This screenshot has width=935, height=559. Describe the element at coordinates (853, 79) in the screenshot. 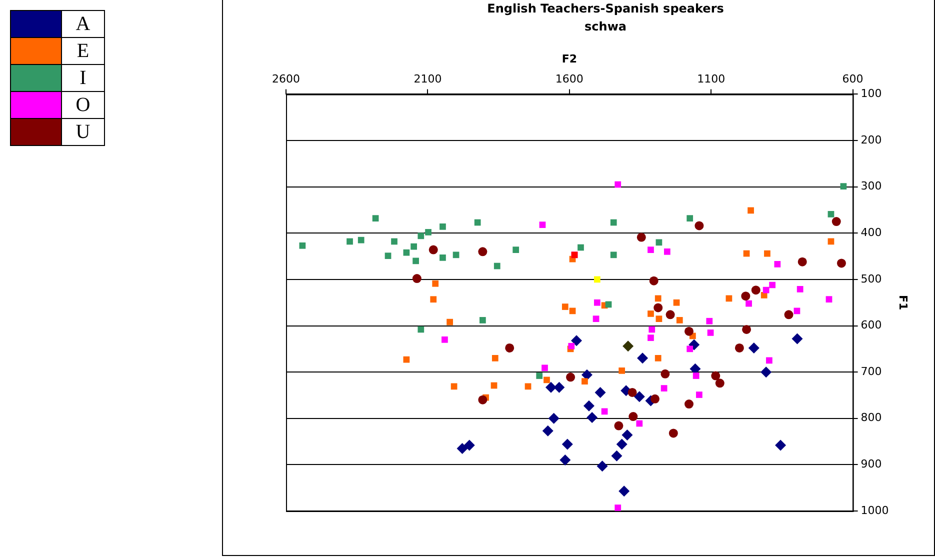

I see `x-tick-label: 600` at that location.